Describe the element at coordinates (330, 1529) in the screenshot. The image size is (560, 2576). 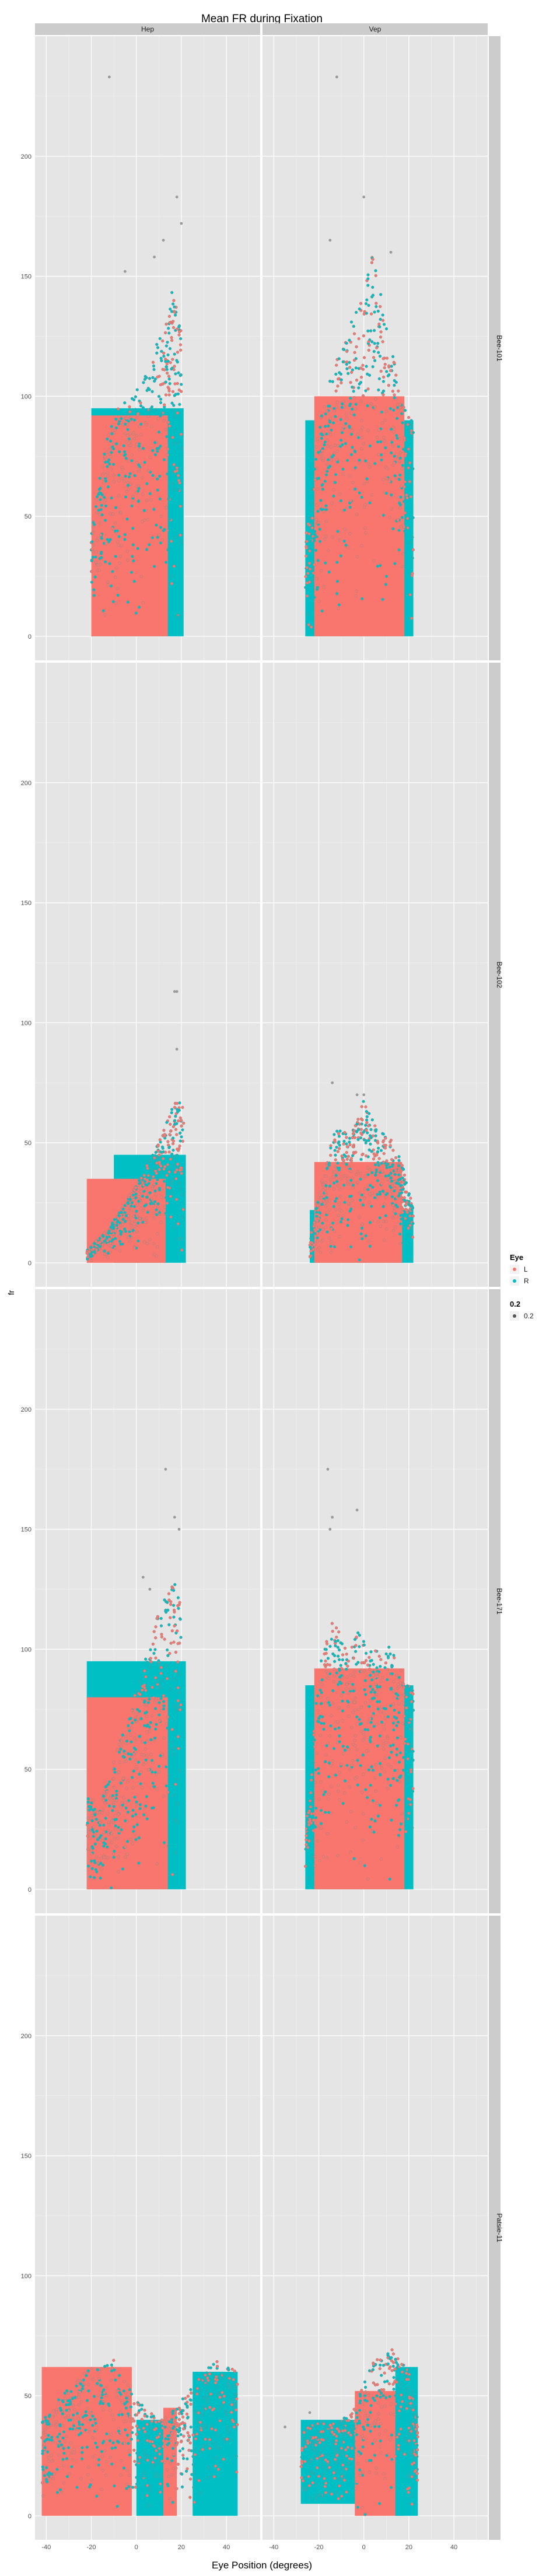
I see `outlier-point` at that location.